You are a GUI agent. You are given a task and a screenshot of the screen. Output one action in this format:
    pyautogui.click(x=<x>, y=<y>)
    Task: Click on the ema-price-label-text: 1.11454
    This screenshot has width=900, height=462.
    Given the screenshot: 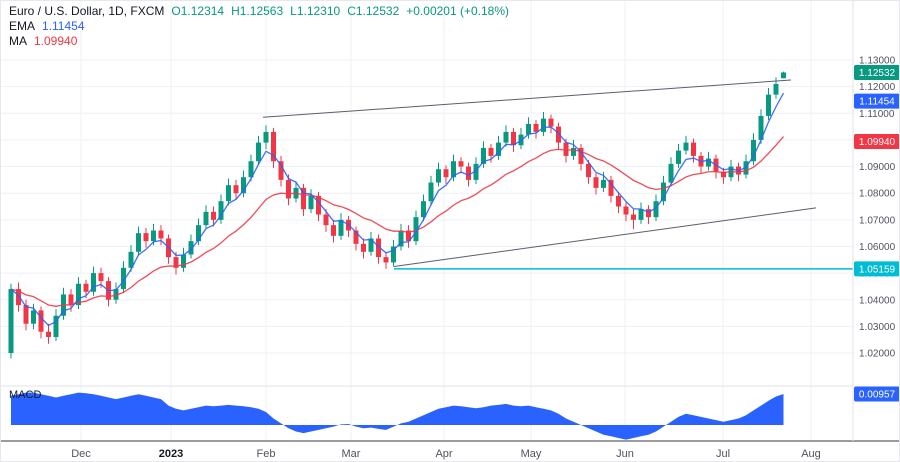 What is the action you would take?
    pyautogui.click(x=877, y=102)
    